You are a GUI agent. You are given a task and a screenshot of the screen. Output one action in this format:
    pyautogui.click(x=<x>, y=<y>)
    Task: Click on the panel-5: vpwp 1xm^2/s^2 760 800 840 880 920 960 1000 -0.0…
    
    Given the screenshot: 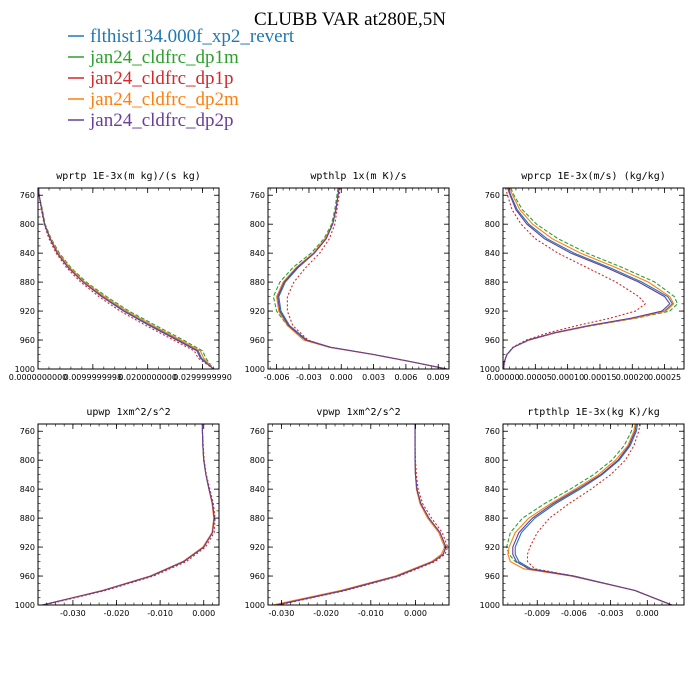 What is the action you would take?
    pyautogui.click(x=347, y=512)
    